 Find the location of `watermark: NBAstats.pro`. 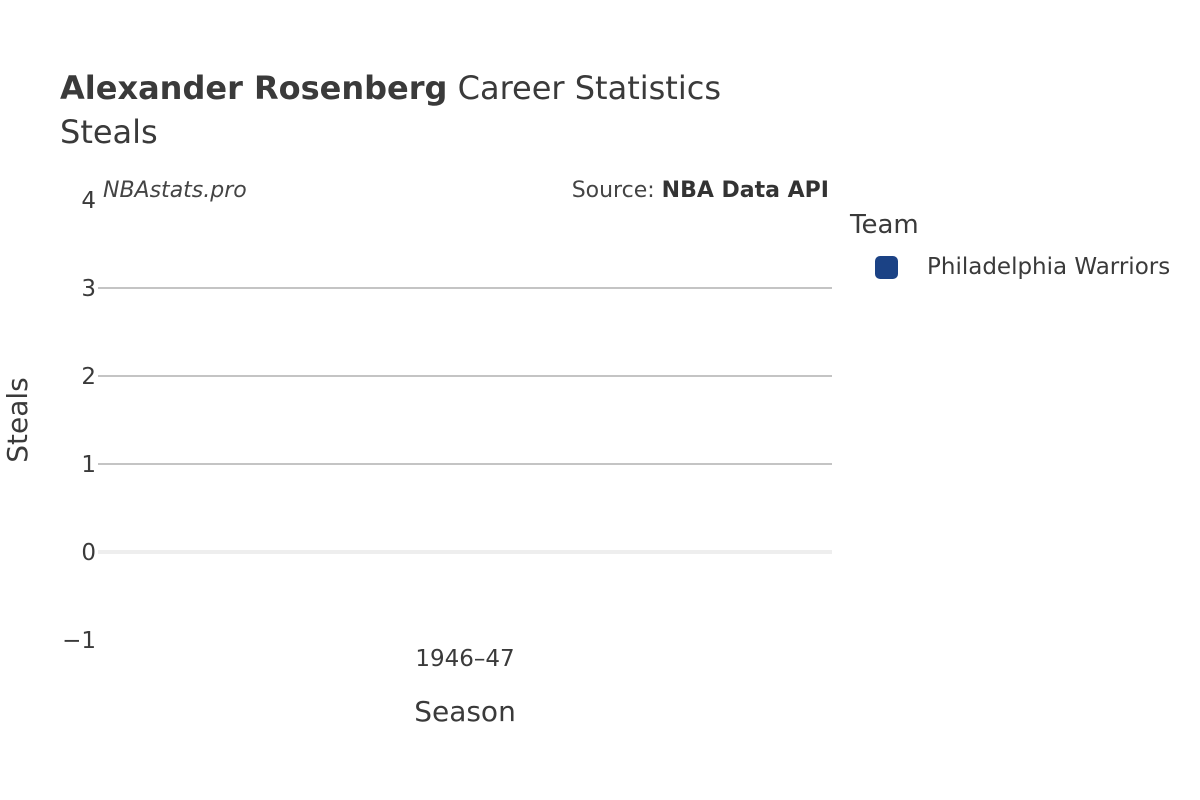

watermark: NBAstats.pro is located at coordinates (175, 190).